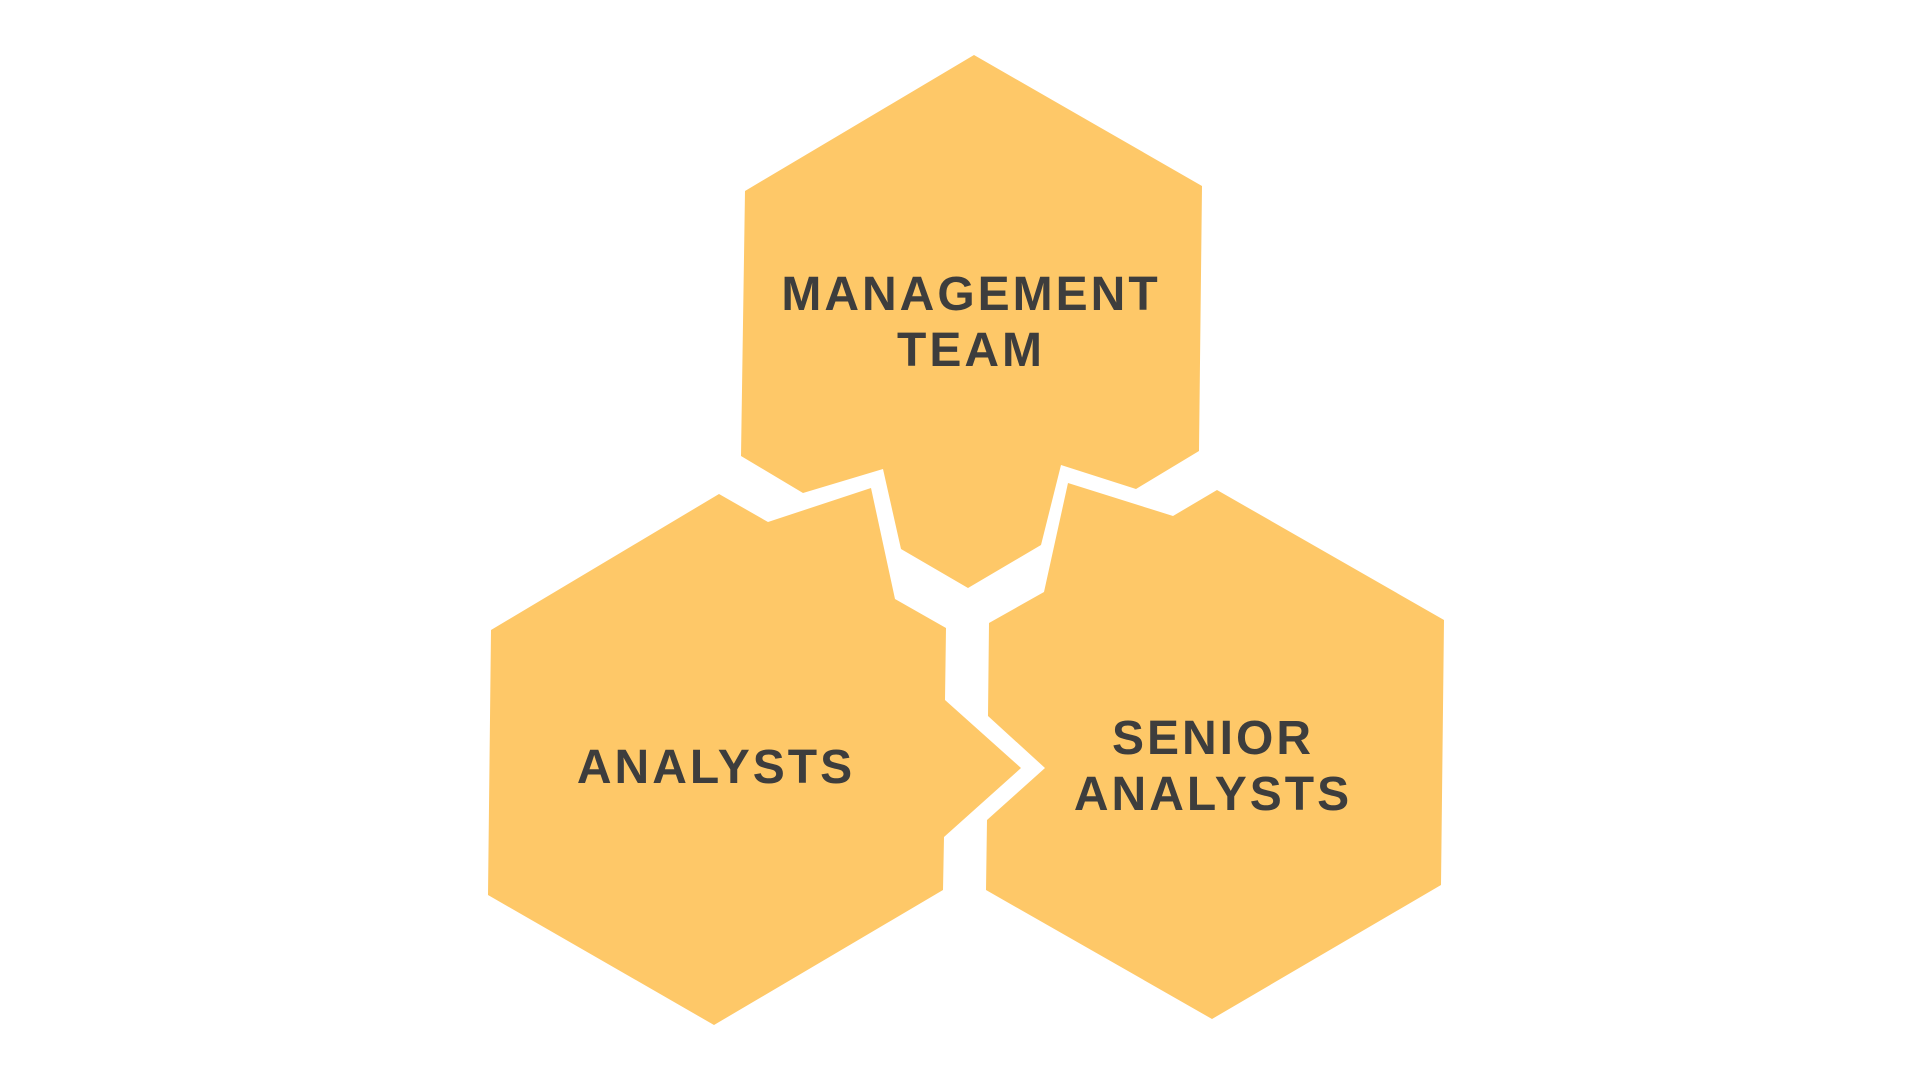 This screenshot has width=1920, height=1080. What do you see at coordinates (1213, 738) in the screenshot?
I see `label-line: SENIOR` at bounding box center [1213, 738].